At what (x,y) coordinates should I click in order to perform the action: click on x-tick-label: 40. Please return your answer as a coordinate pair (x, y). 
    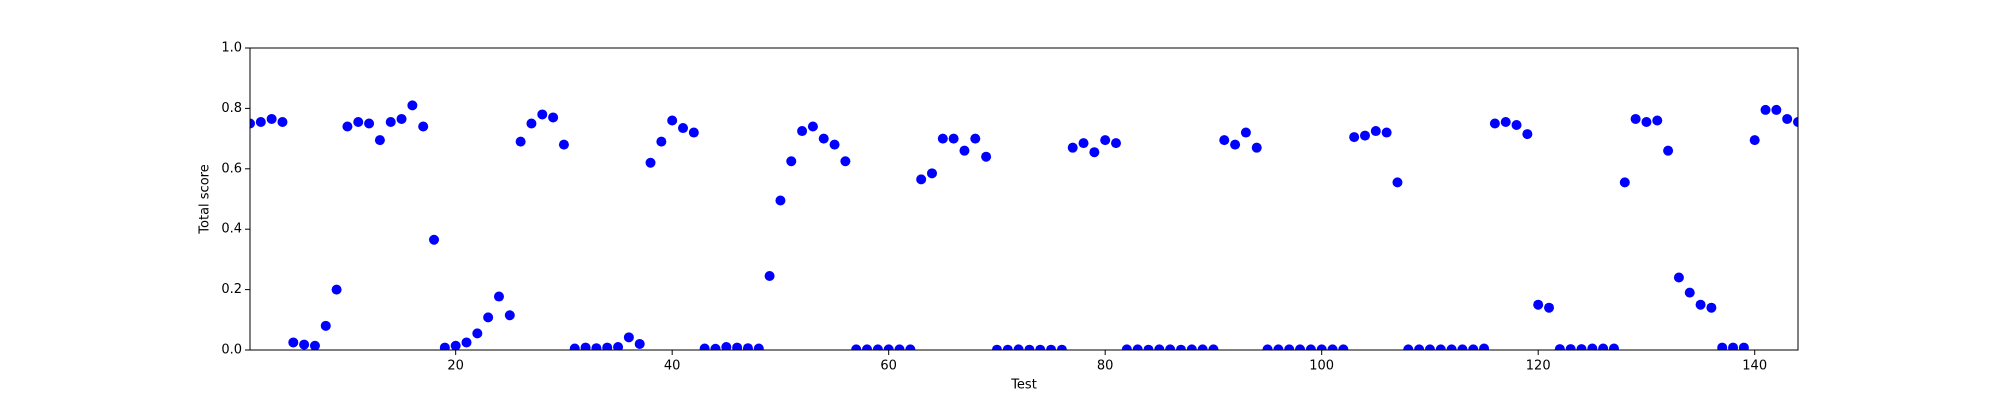
    Looking at the image, I should click on (672, 366).